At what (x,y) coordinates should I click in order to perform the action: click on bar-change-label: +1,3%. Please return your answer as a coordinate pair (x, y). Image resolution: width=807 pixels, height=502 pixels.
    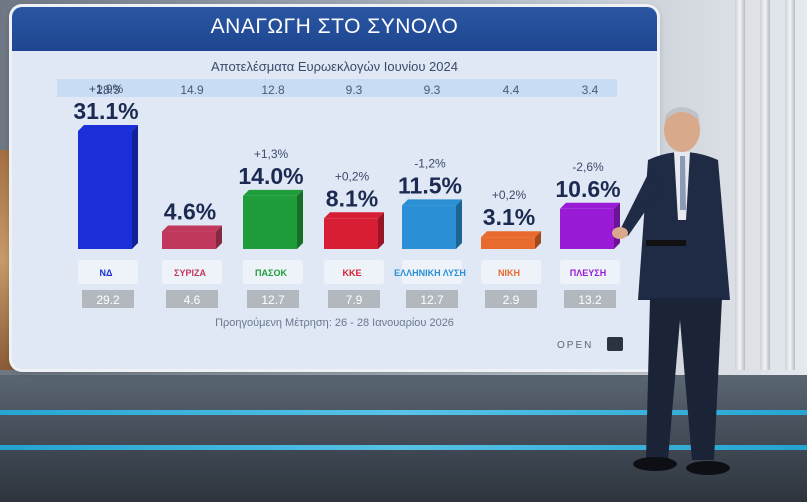
    Looking at the image, I should click on (271, 154).